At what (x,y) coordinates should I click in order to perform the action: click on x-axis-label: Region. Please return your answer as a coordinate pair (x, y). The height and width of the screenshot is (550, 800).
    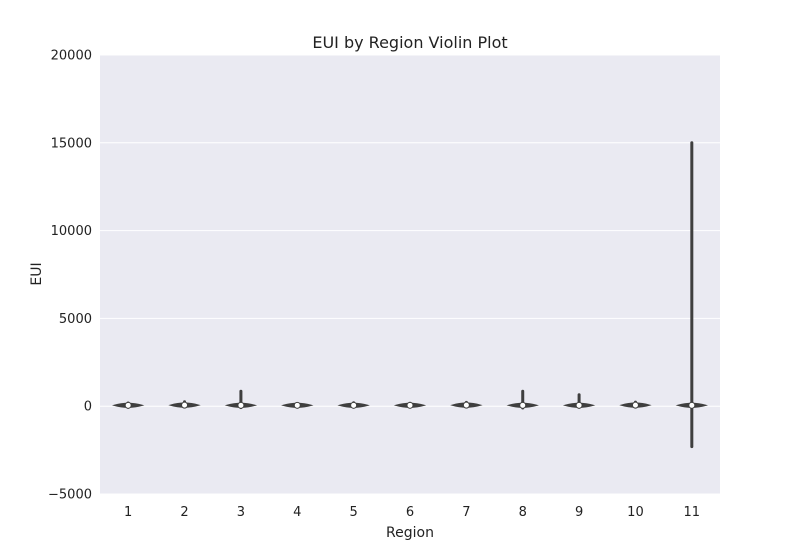
    Looking at the image, I should click on (410, 533).